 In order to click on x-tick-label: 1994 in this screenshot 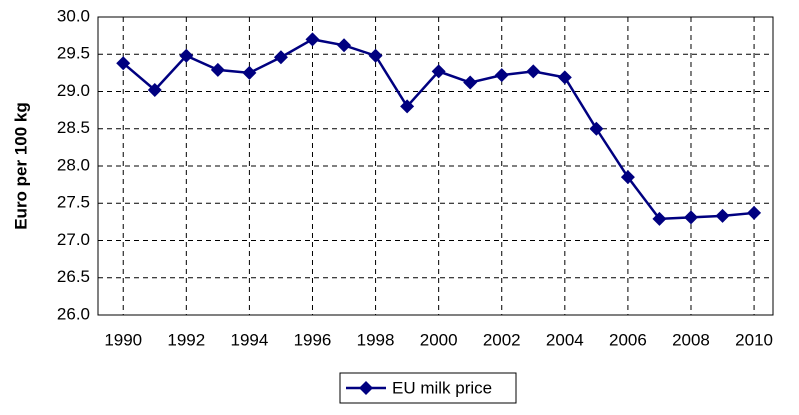, I will do `click(249, 339)`.